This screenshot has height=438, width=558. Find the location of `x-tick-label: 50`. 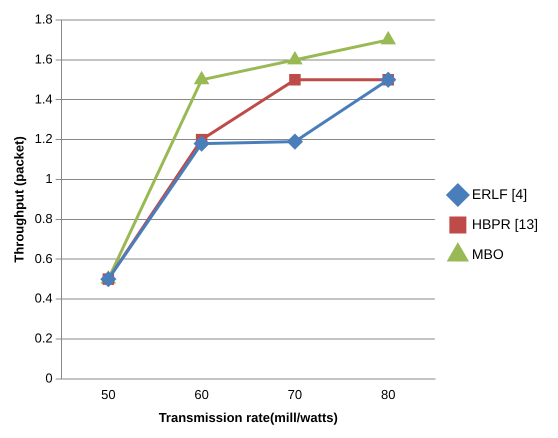

x-tick-label: 50 is located at coordinates (108, 394).